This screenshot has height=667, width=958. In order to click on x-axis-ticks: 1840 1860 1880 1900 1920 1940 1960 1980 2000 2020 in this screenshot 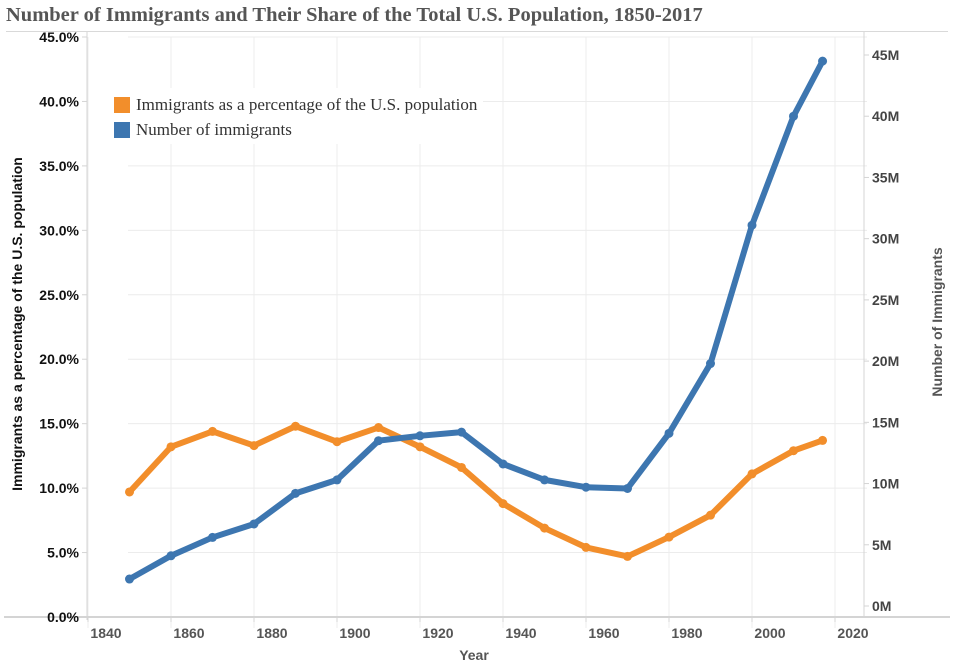, I will do `click(478, 629)`.